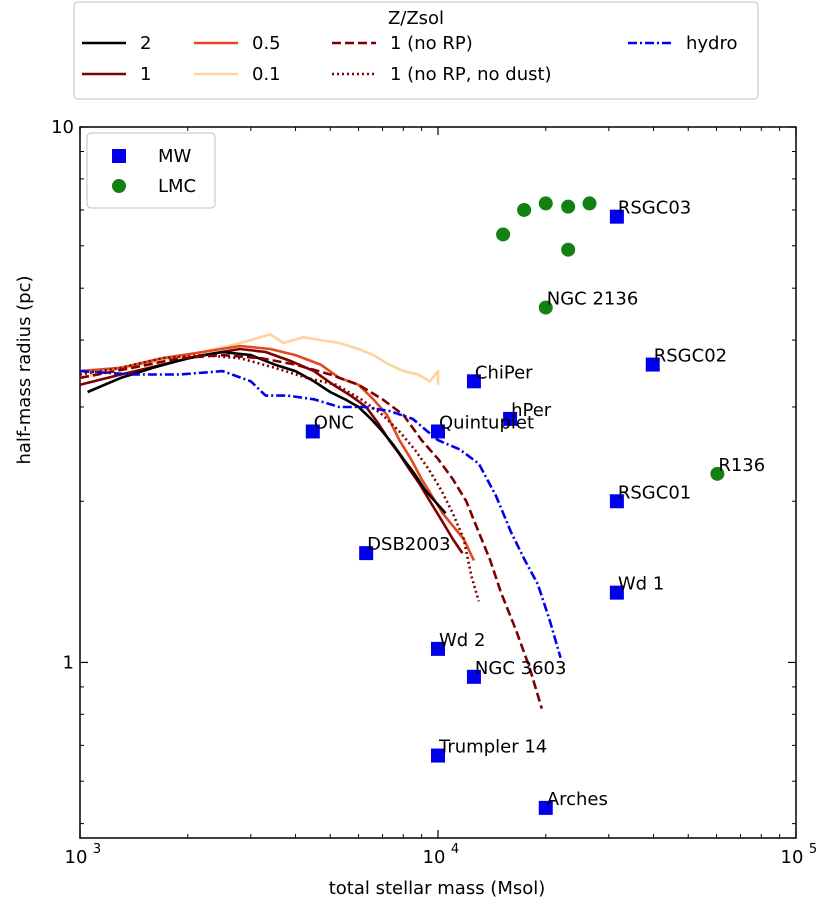 This screenshot has width=831, height=914. I want to click on x-axis-label: total stellar mass (Msol), so click(437, 888).